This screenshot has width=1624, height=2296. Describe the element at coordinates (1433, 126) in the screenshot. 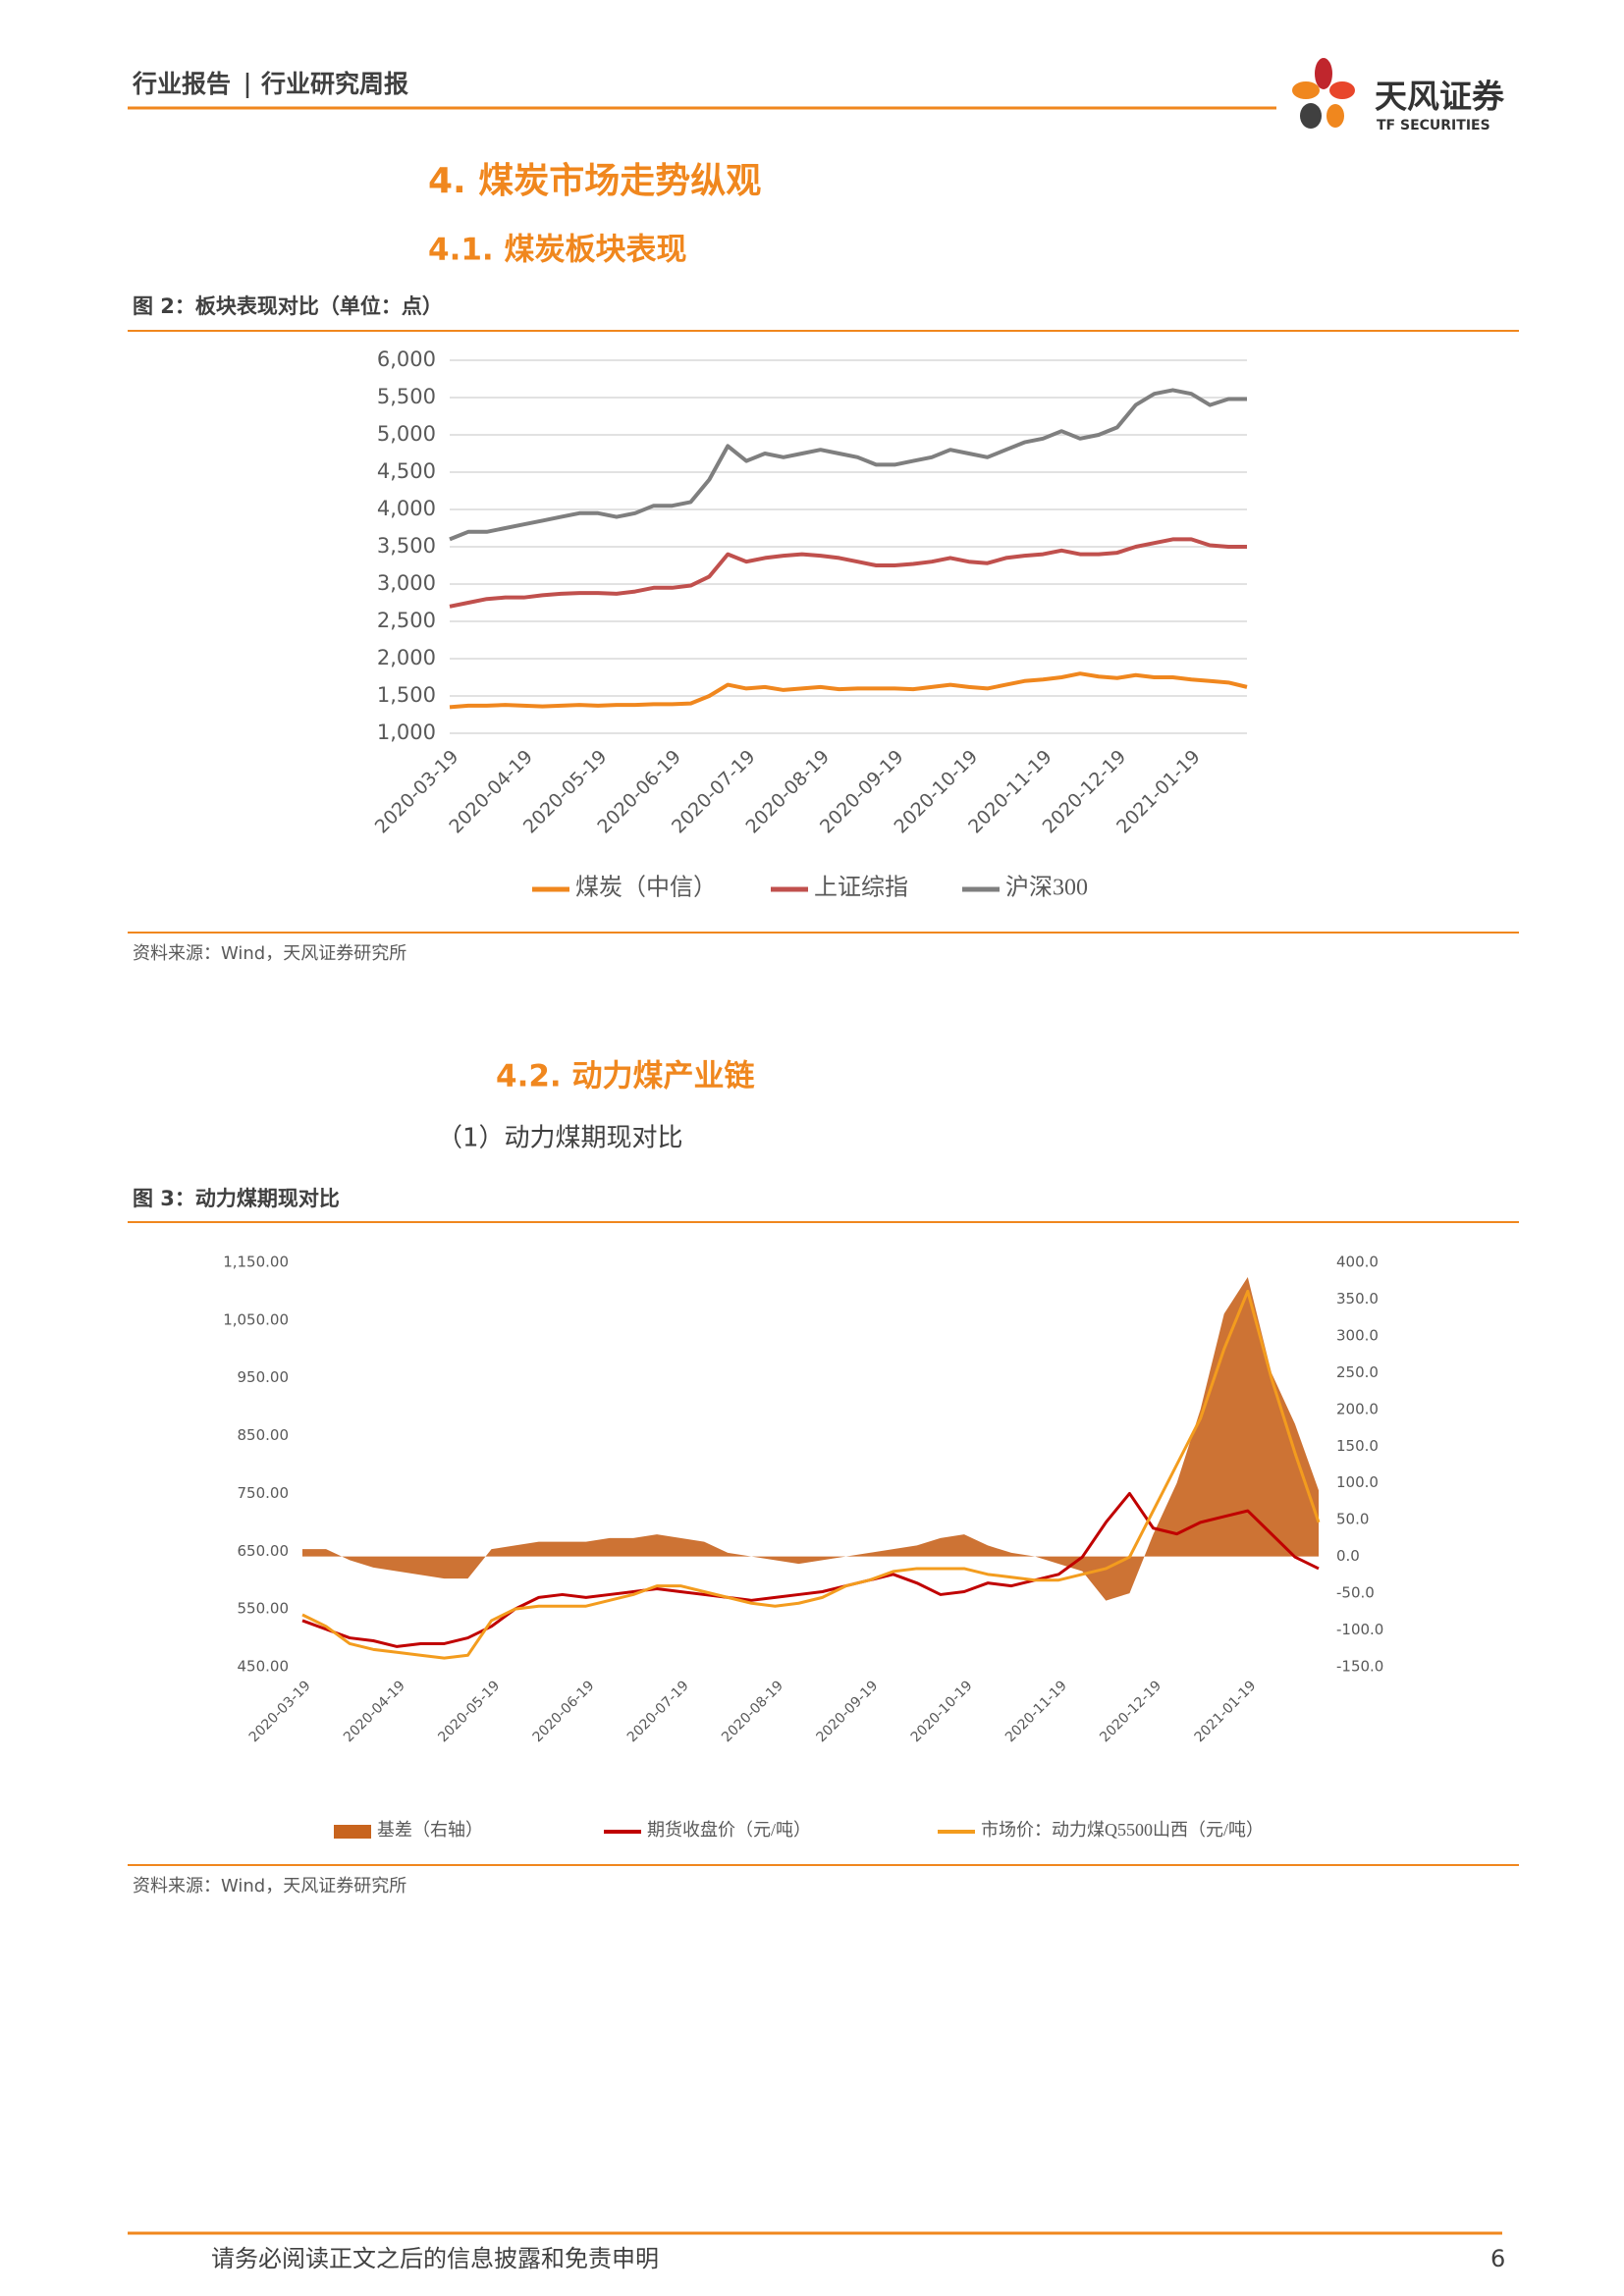

I see `logo-subtext: TF SECURITIES` at that location.